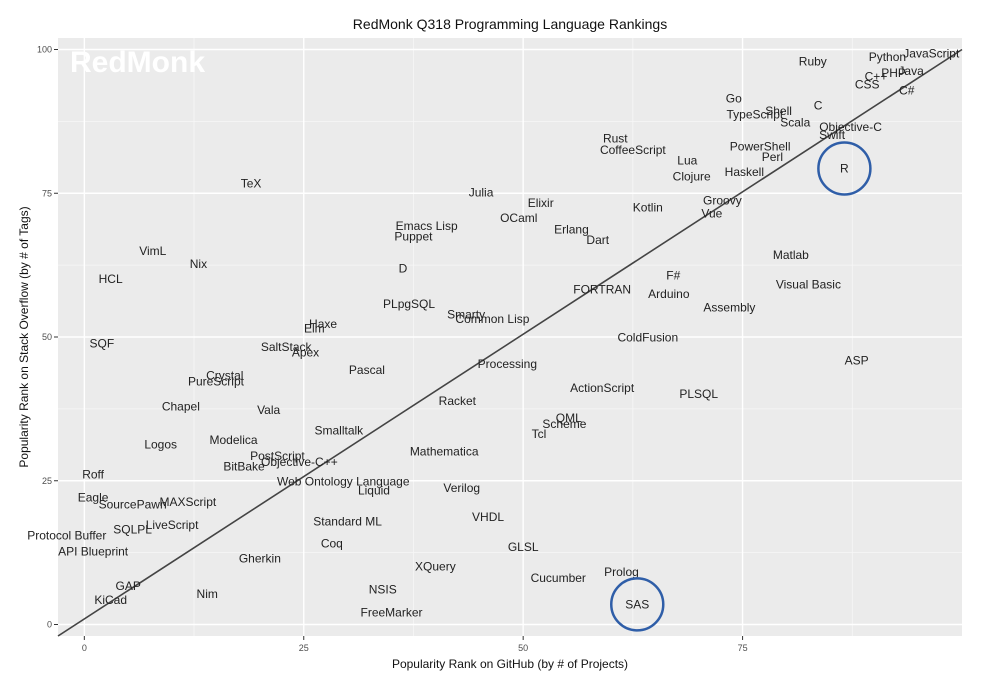 This screenshot has width=994, height=681. What do you see at coordinates (569, 418) in the screenshot?
I see `point-label: QML` at bounding box center [569, 418].